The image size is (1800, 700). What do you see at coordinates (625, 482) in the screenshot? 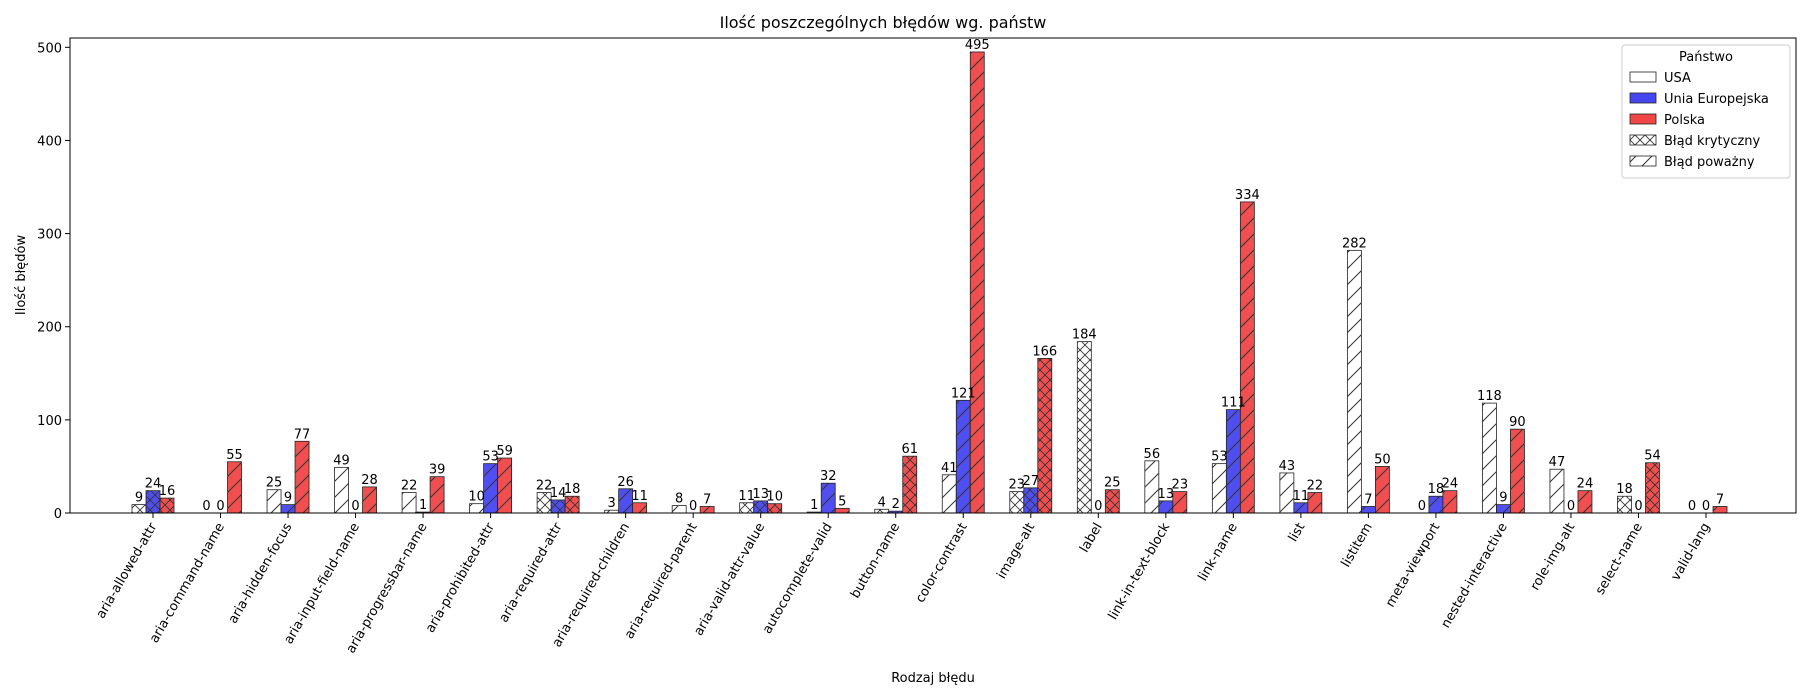
I see `value-label-unia-europejska-aria-required-children: 26` at bounding box center [625, 482].